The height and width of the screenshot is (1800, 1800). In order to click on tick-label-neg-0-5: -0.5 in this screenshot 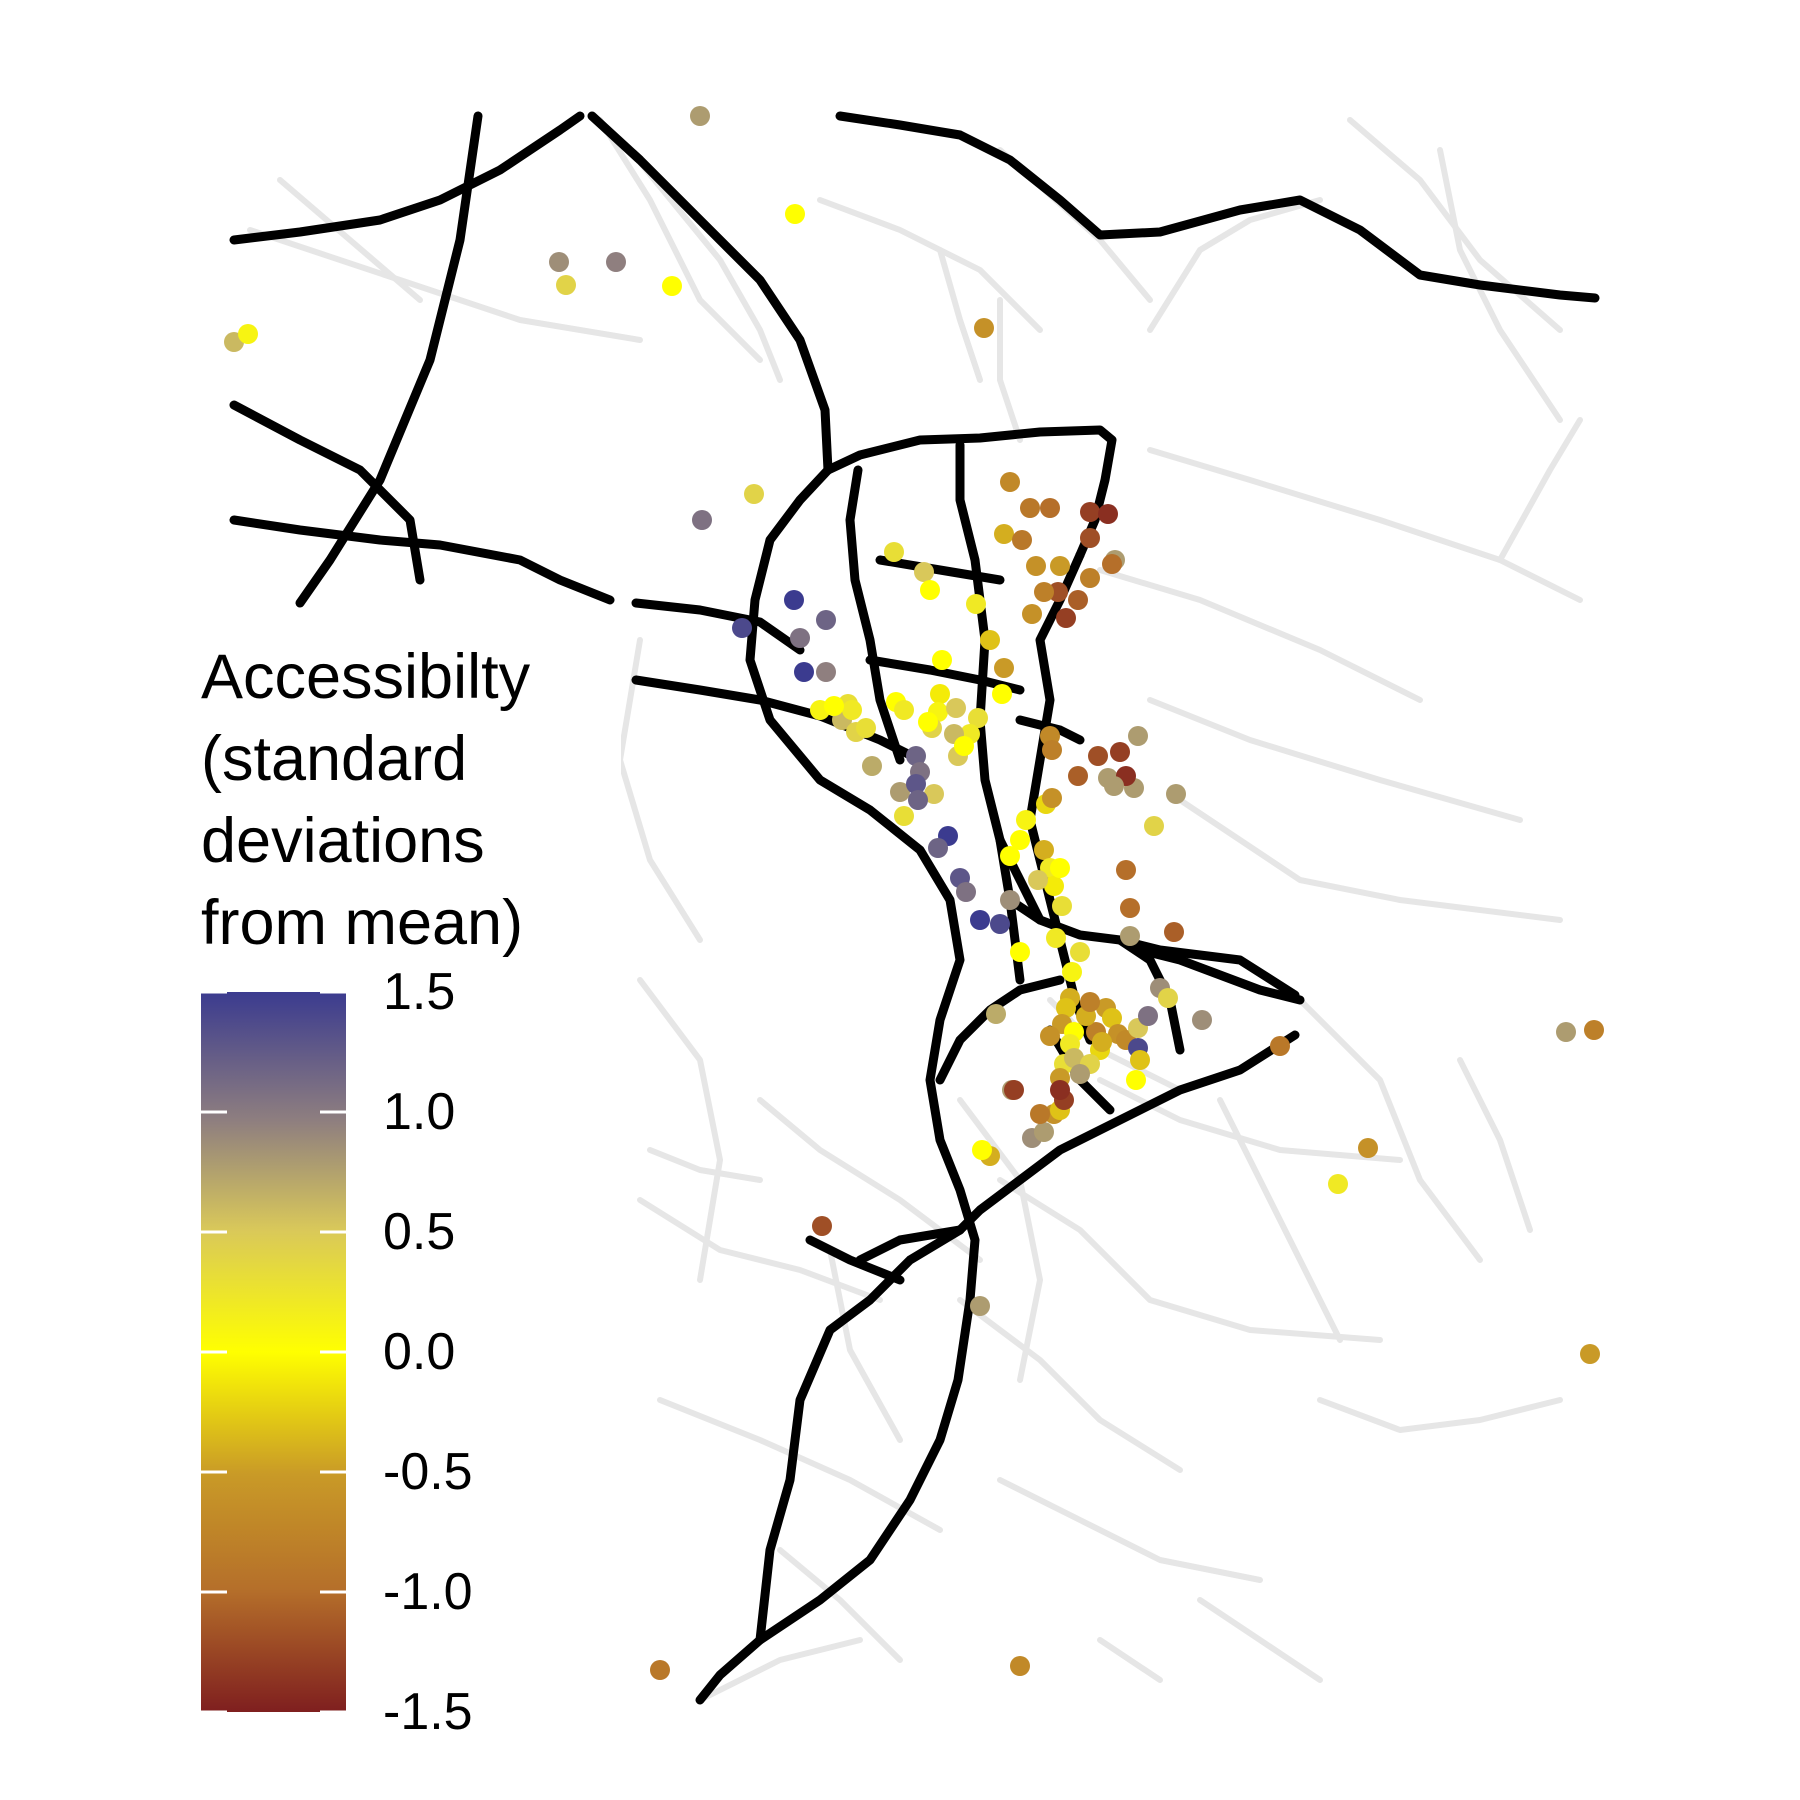, I will do `click(428, 1472)`.